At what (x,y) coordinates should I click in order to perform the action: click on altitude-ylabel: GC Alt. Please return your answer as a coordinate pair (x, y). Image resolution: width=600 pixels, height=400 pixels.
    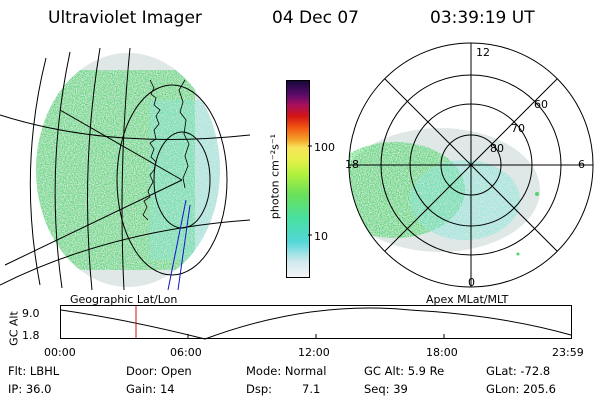
    Looking at the image, I should click on (14, 328).